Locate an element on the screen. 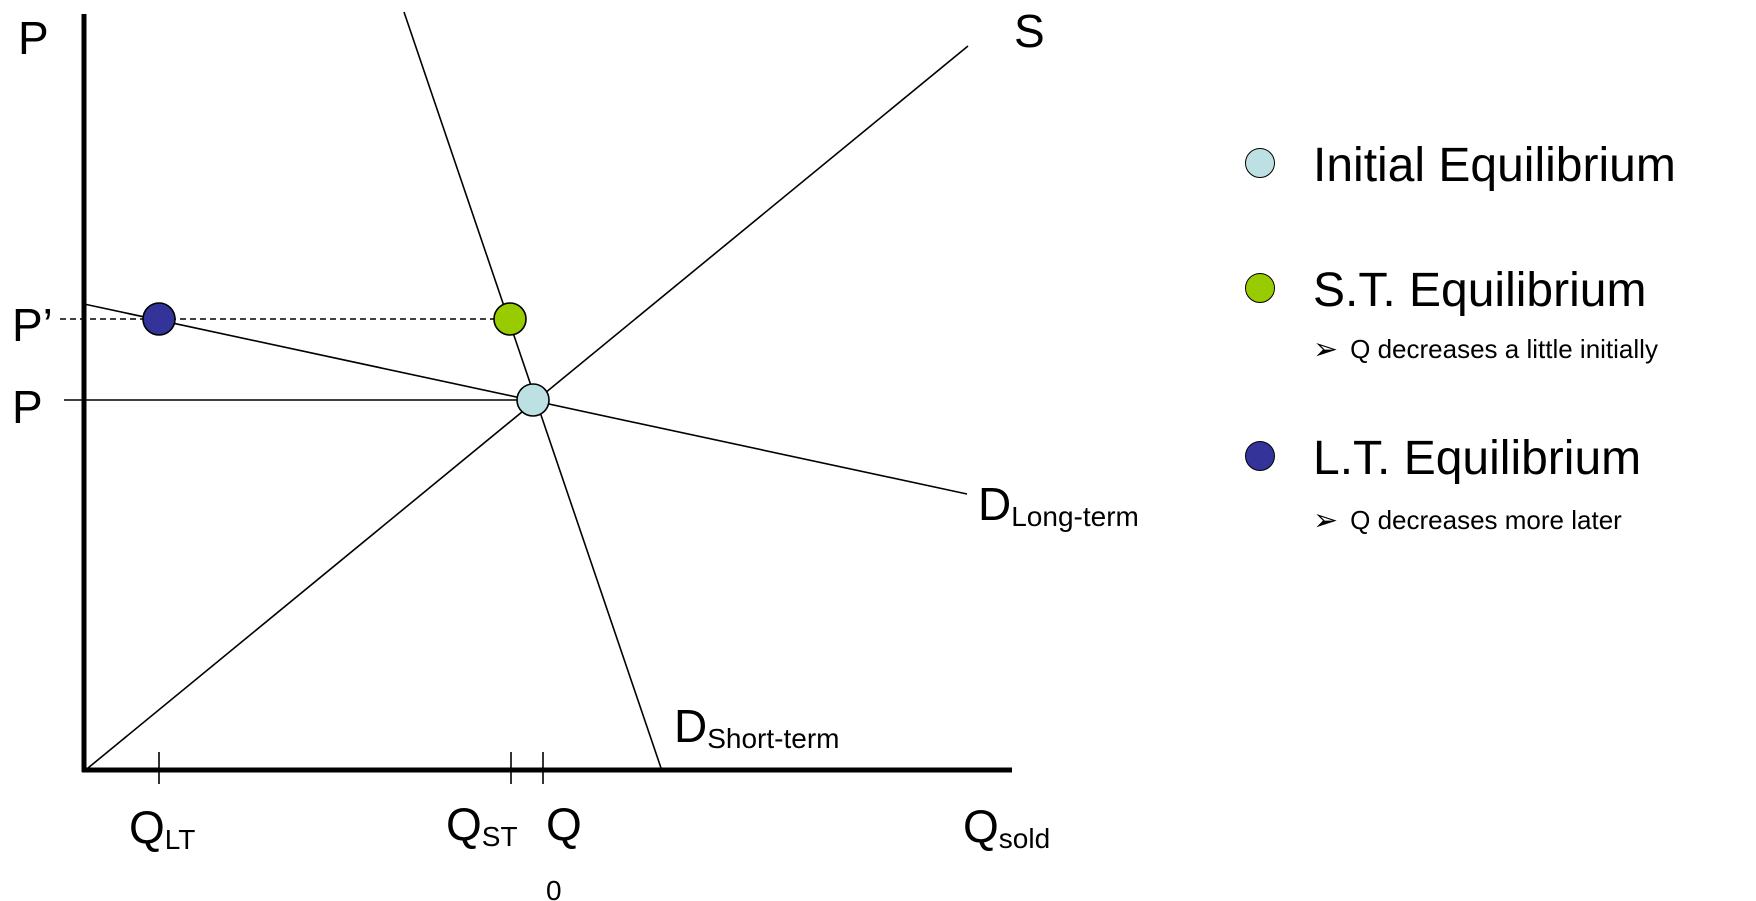 The height and width of the screenshot is (901, 1756). short-term-note-text: Q decreases a little initially is located at coordinates (1504, 349).